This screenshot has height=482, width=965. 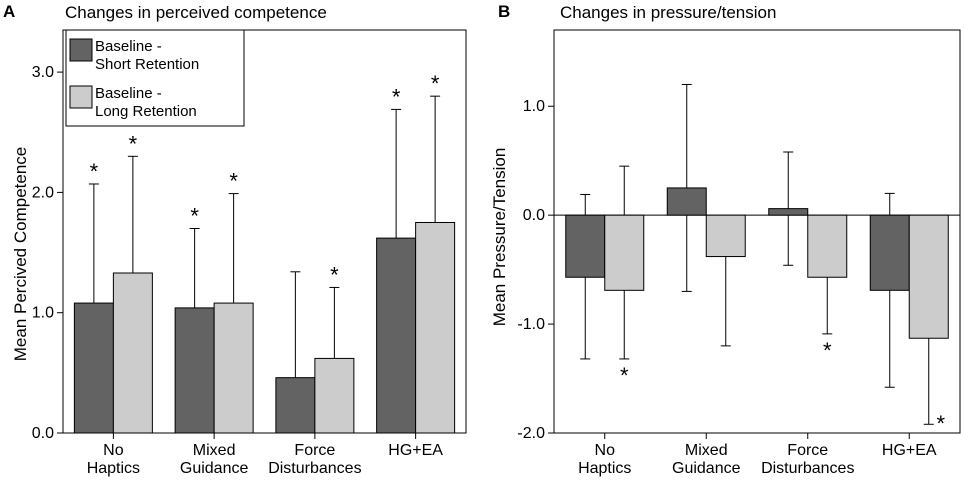 What do you see at coordinates (668, 12) in the screenshot?
I see `panel-b-title: Changes in pressure/tension` at bounding box center [668, 12].